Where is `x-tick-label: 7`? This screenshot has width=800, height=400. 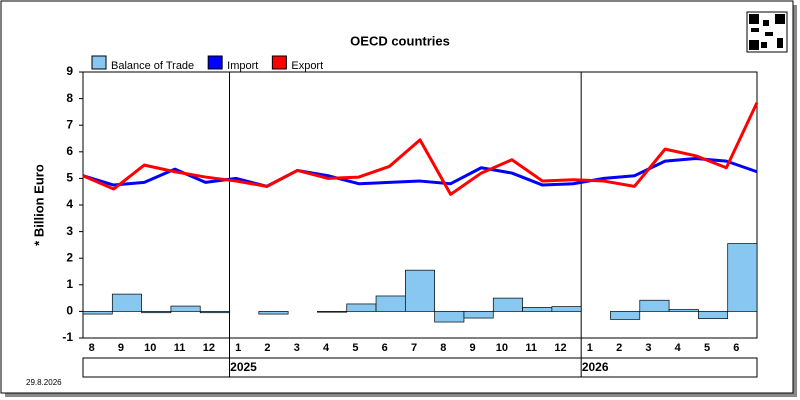 x-tick-label: 7 is located at coordinates (414, 348).